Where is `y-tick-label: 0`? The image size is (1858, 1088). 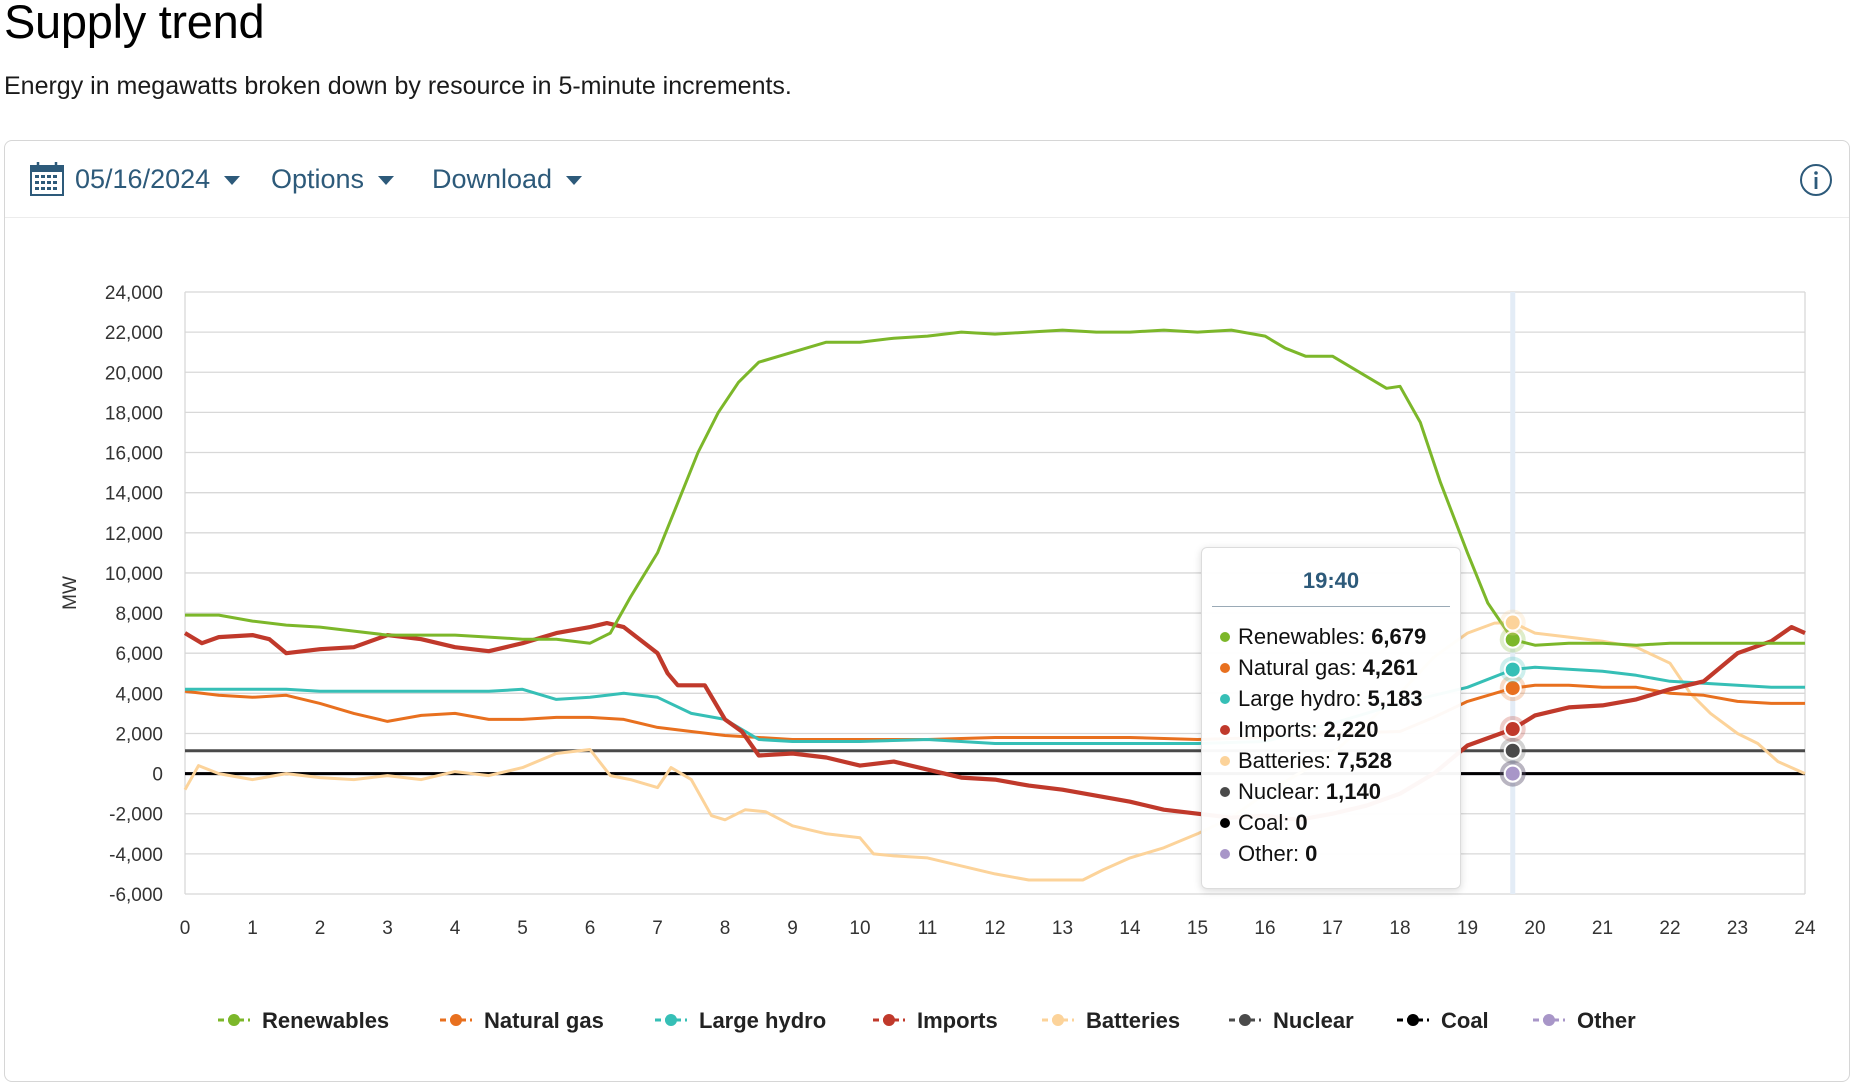
y-tick-label: 0 is located at coordinates (157, 775).